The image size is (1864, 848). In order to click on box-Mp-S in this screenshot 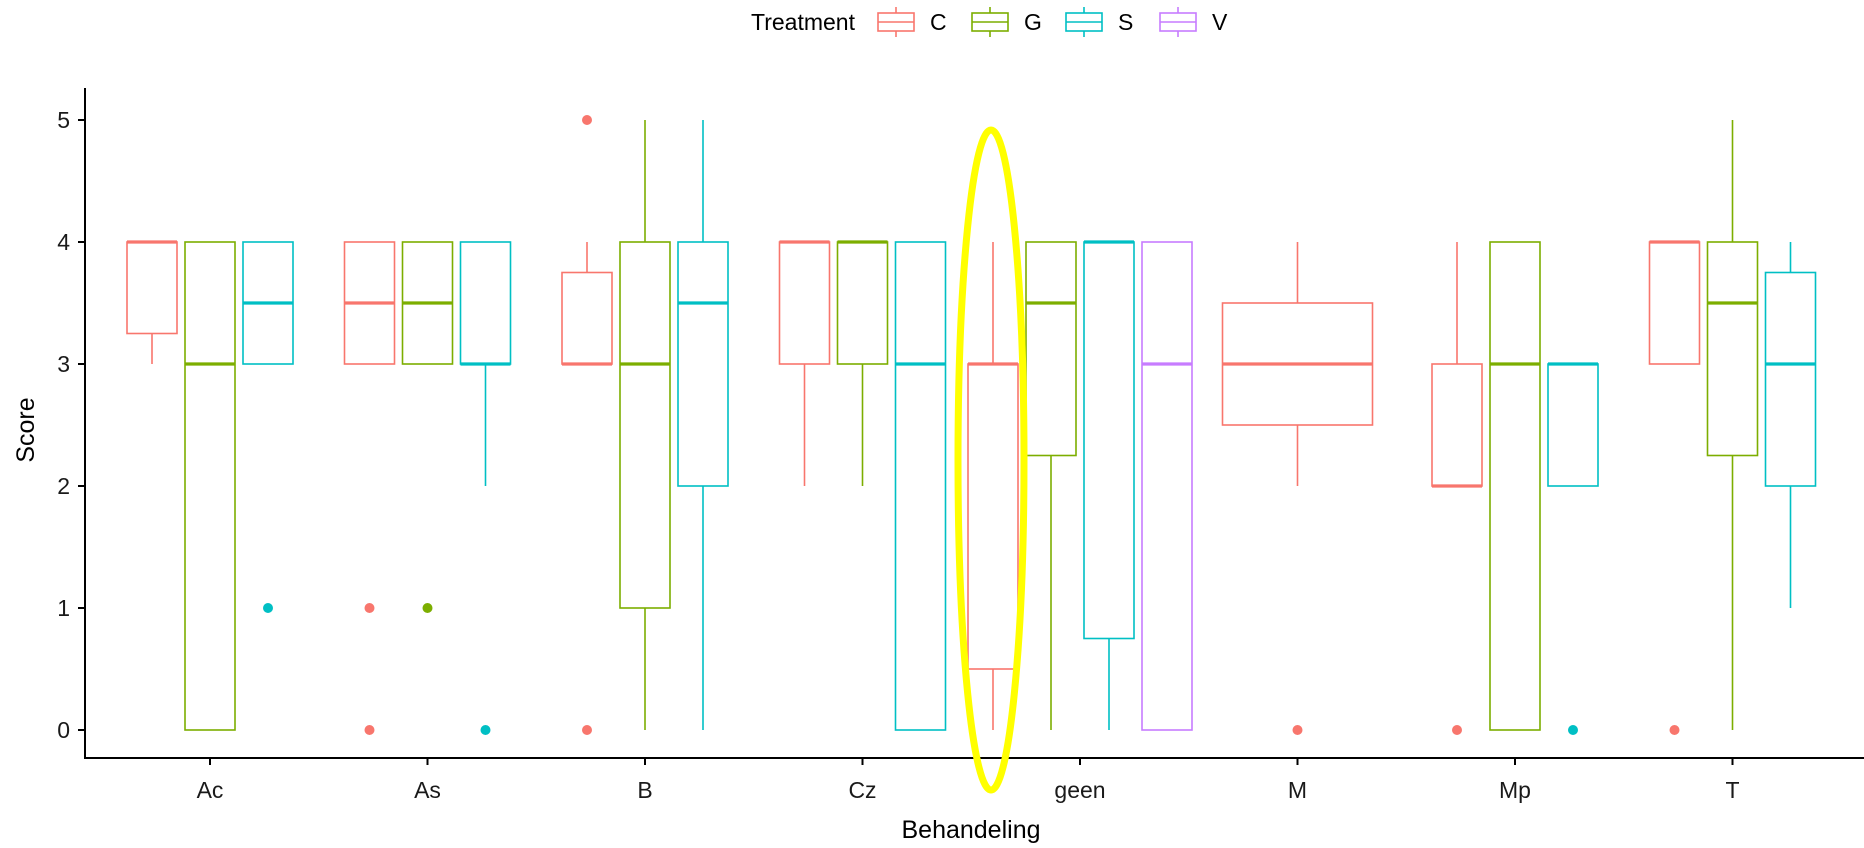, I will do `click(1573, 548)`.